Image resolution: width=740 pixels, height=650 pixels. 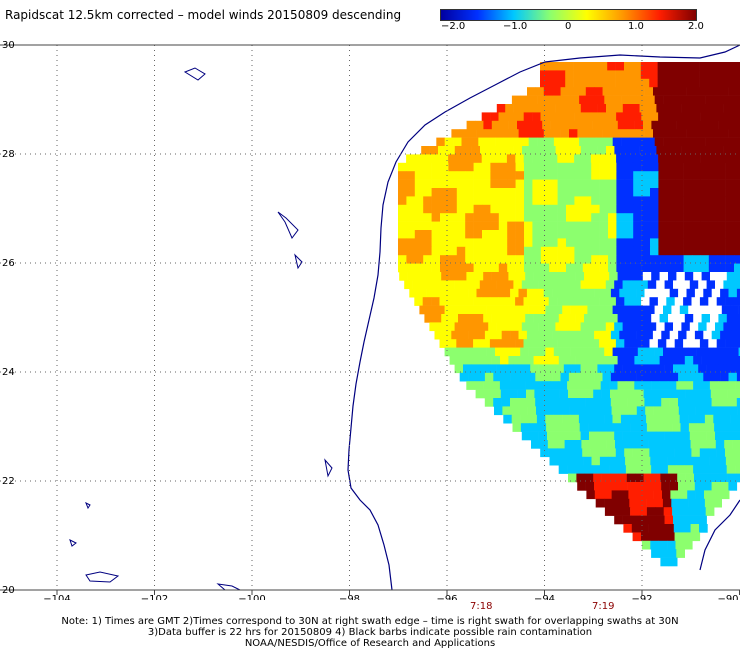 What do you see at coordinates (453, 26) in the screenshot?
I see `colorbar-tick: −2.0` at bounding box center [453, 26].